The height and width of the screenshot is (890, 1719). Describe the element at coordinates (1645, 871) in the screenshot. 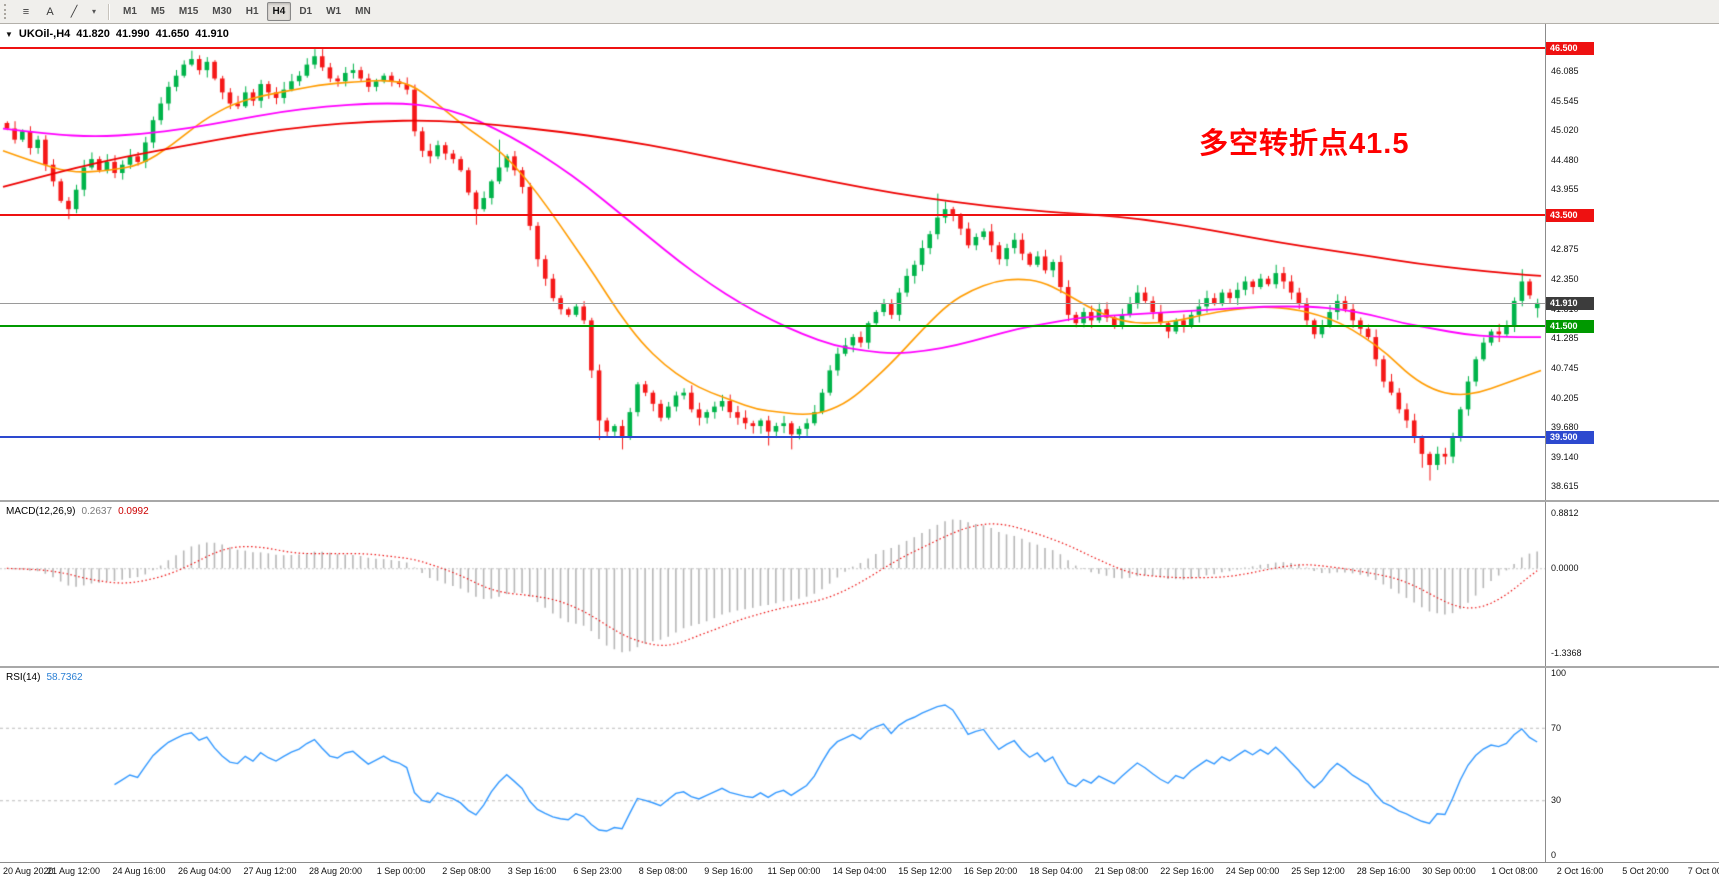

I see `time-axis-label: 5 Oct 20:00` at that location.